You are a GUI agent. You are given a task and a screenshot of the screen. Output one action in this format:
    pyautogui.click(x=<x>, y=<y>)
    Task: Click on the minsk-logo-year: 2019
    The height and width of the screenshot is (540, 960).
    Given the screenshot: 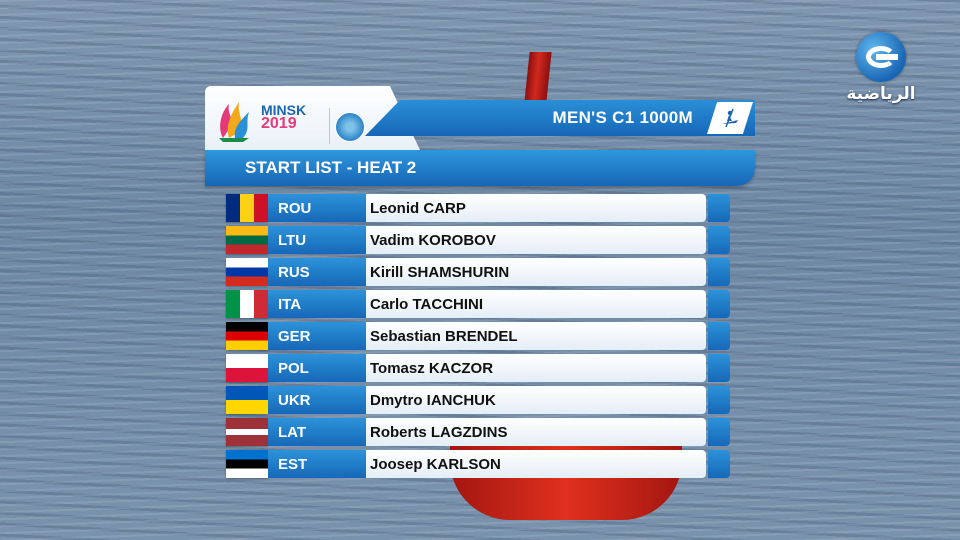 What is the action you would take?
    pyautogui.click(x=279, y=123)
    